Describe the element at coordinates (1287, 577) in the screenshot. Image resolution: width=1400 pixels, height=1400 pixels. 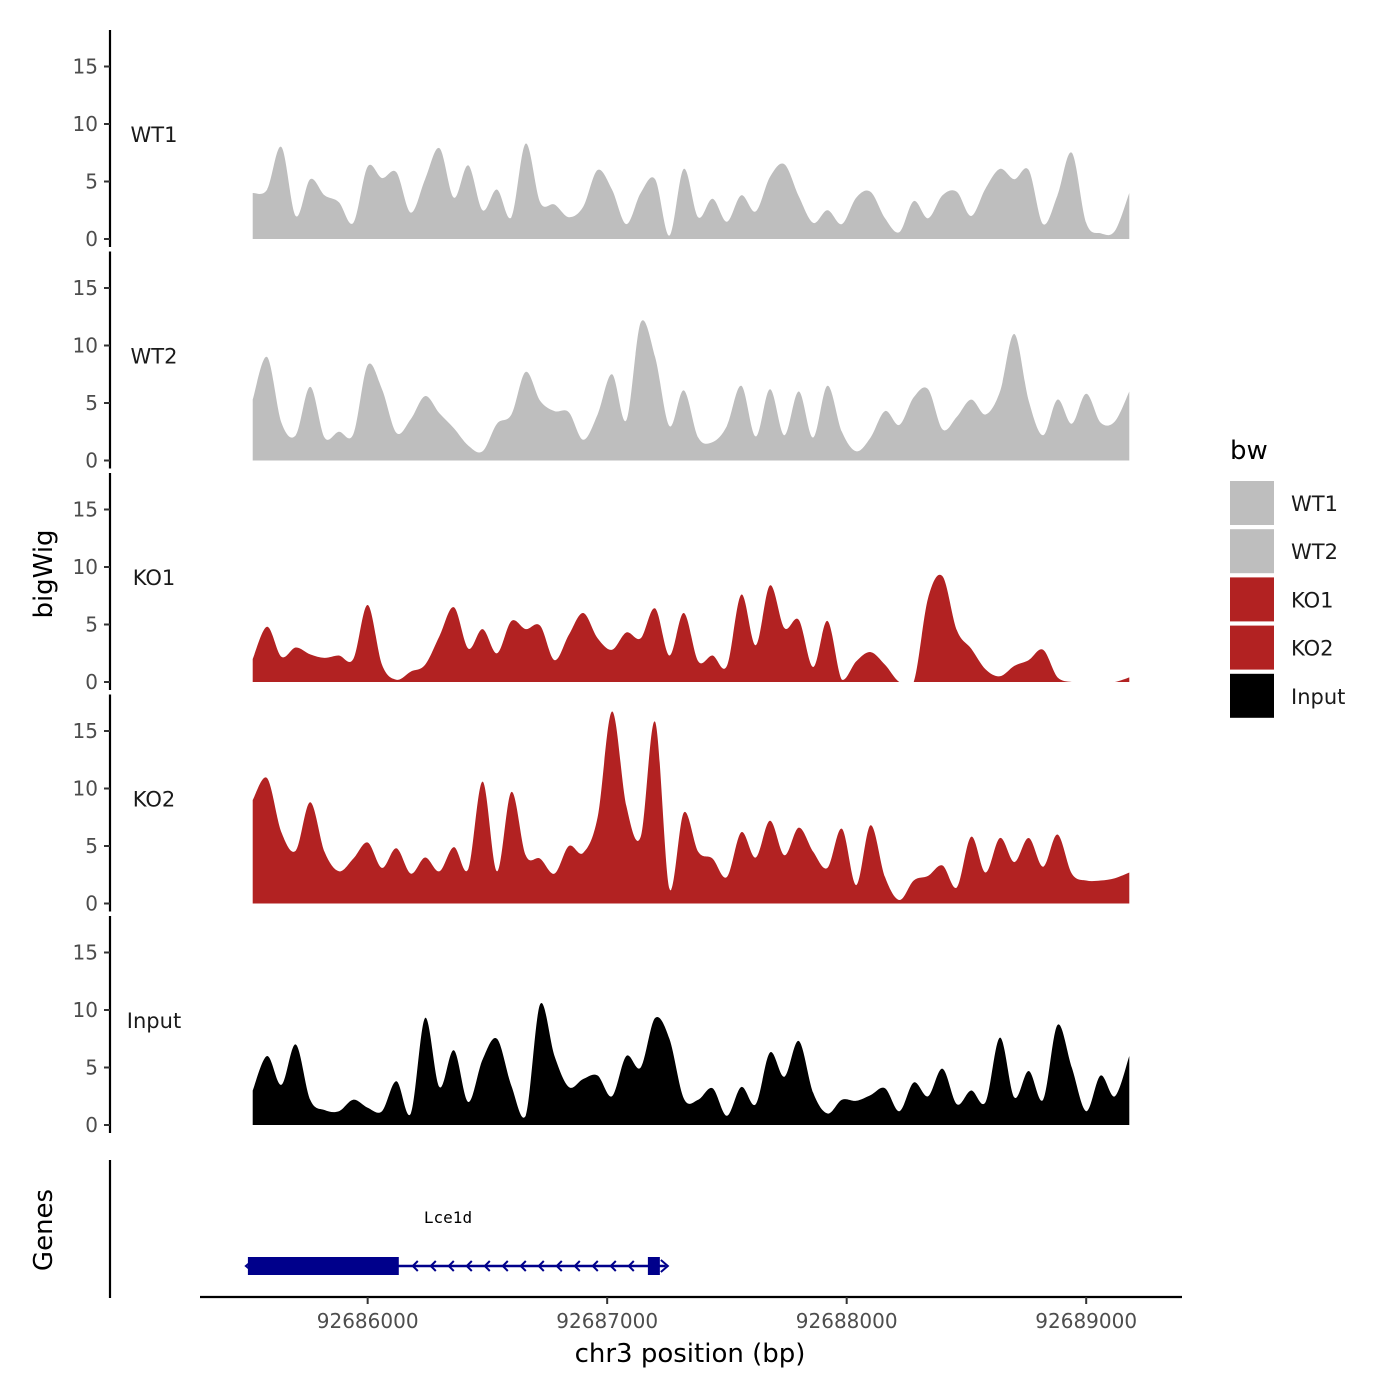
I see `legend: bw WT1 WT2 KO1 KO2 Input` at that location.